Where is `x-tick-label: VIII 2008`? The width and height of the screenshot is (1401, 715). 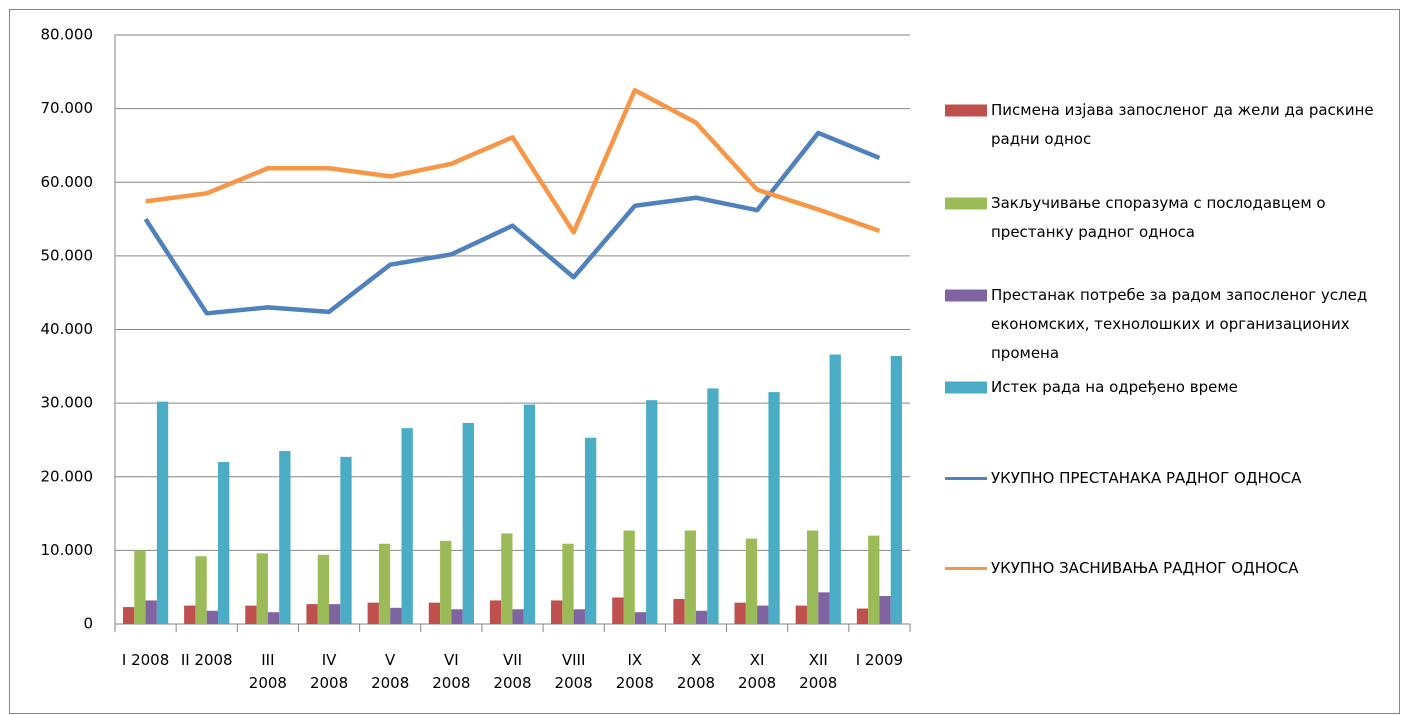
x-tick-label: VIII 2008 is located at coordinates (573, 671).